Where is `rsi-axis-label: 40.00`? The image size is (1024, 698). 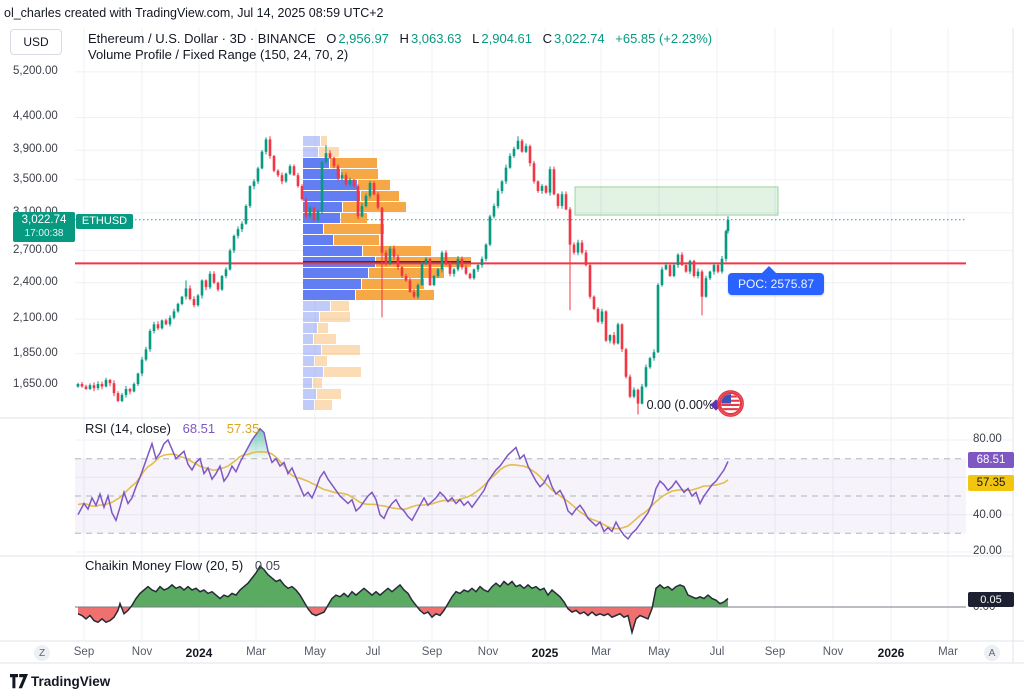 rsi-axis-label: 40.00 is located at coordinates (987, 515).